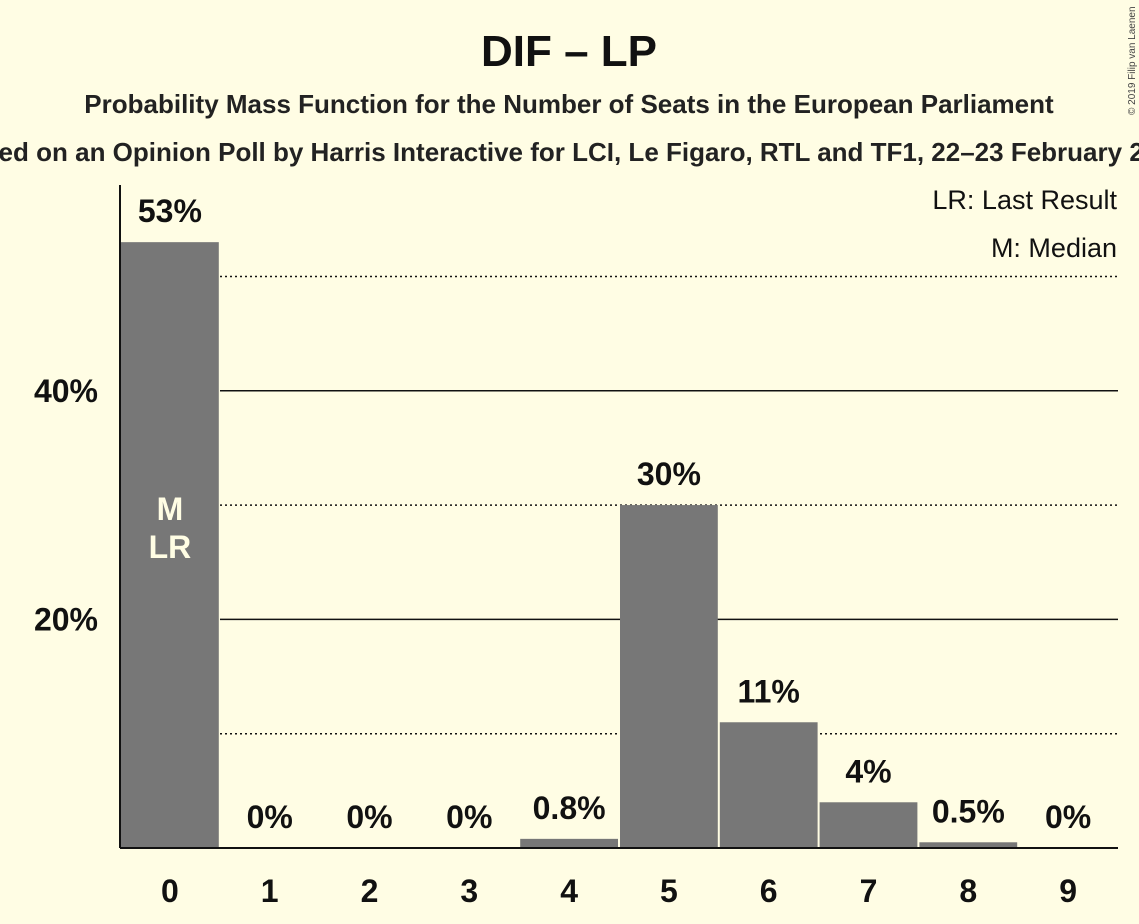 This screenshot has height=924, width=1139. I want to click on x-tick-label: 2, so click(370, 891).